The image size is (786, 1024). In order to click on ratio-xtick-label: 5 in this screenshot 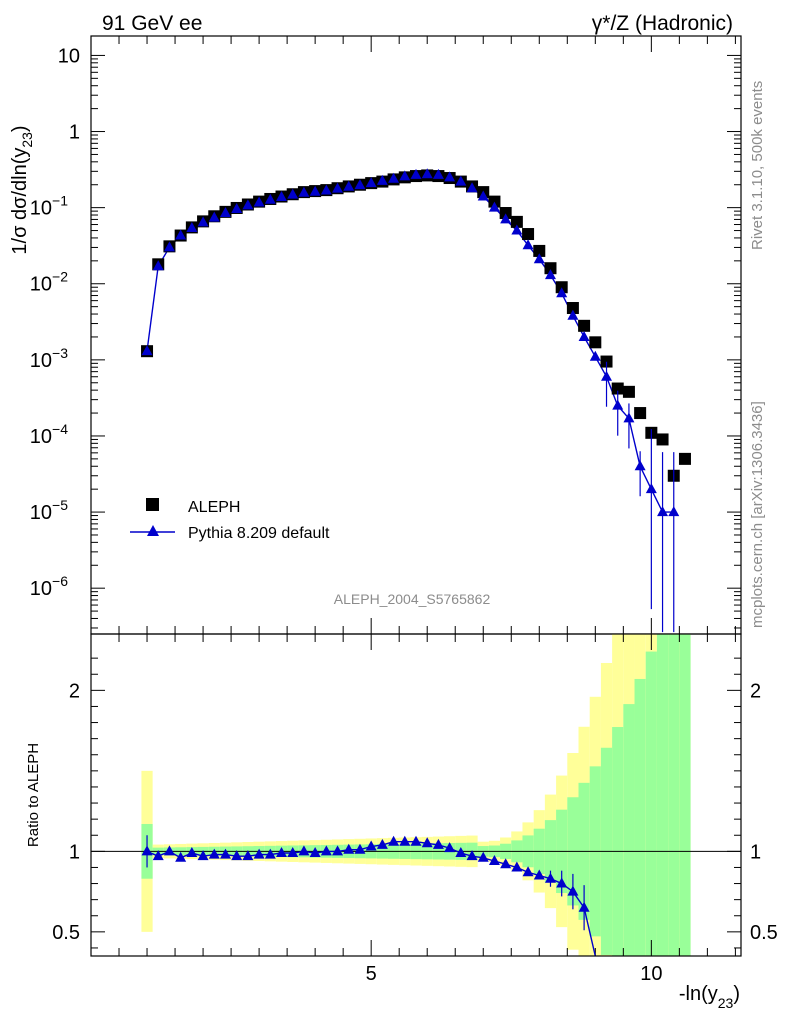, I will do `click(371, 974)`.